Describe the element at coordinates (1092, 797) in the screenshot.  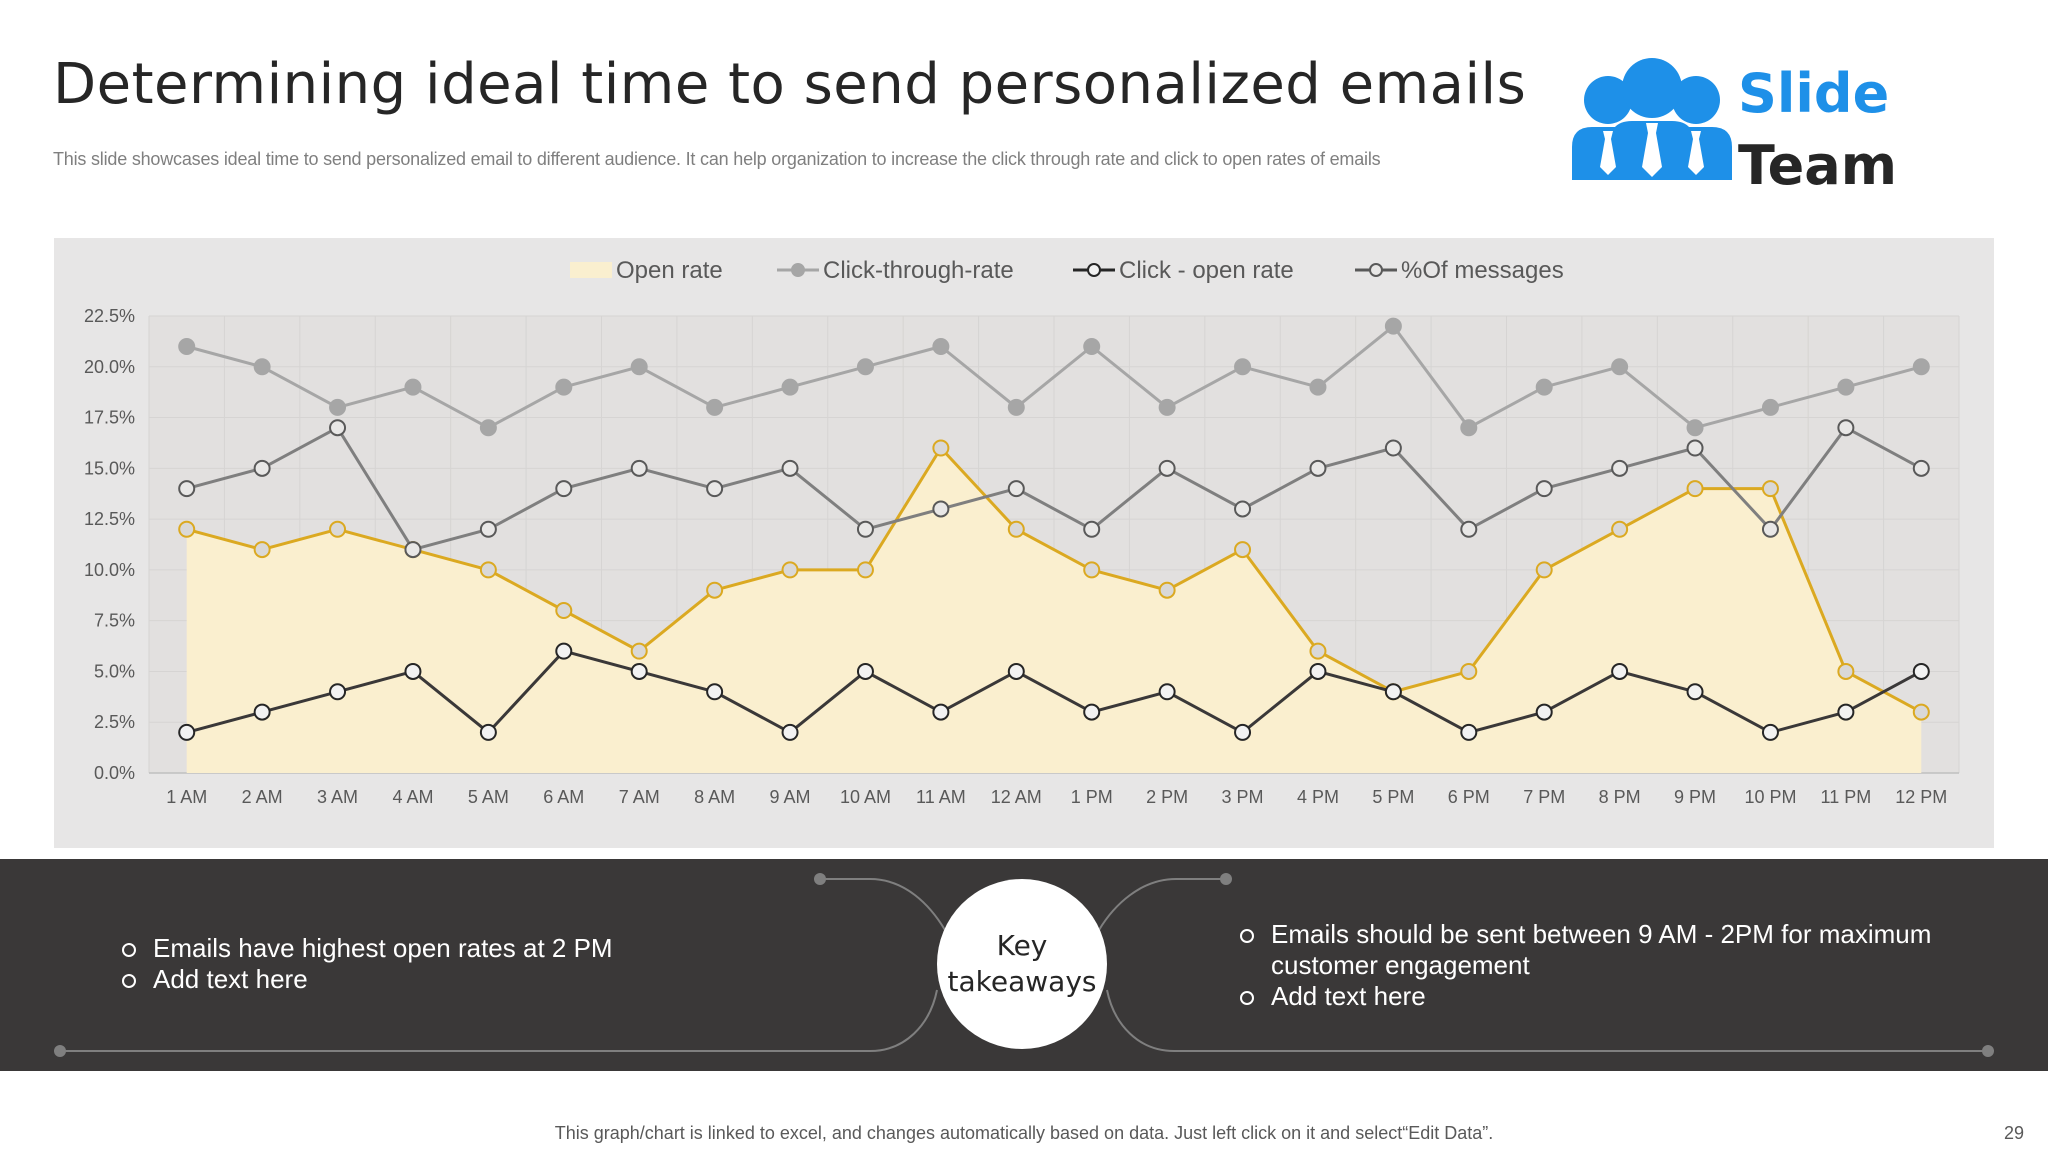
I see `x-tick-label: 1 PM` at that location.